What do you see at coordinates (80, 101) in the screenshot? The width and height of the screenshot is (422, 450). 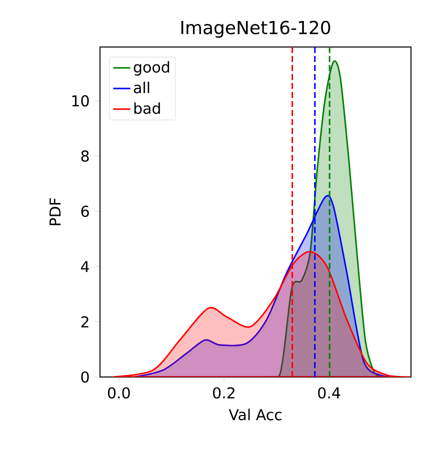 I see `y-tick-label: 10` at bounding box center [80, 101].